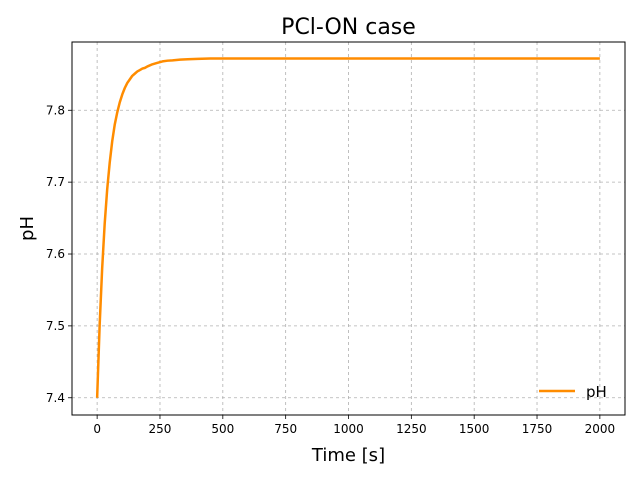 This screenshot has height=480, width=640. What do you see at coordinates (411, 429) in the screenshot?
I see `x-tick-label: 1250` at bounding box center [411, 429].